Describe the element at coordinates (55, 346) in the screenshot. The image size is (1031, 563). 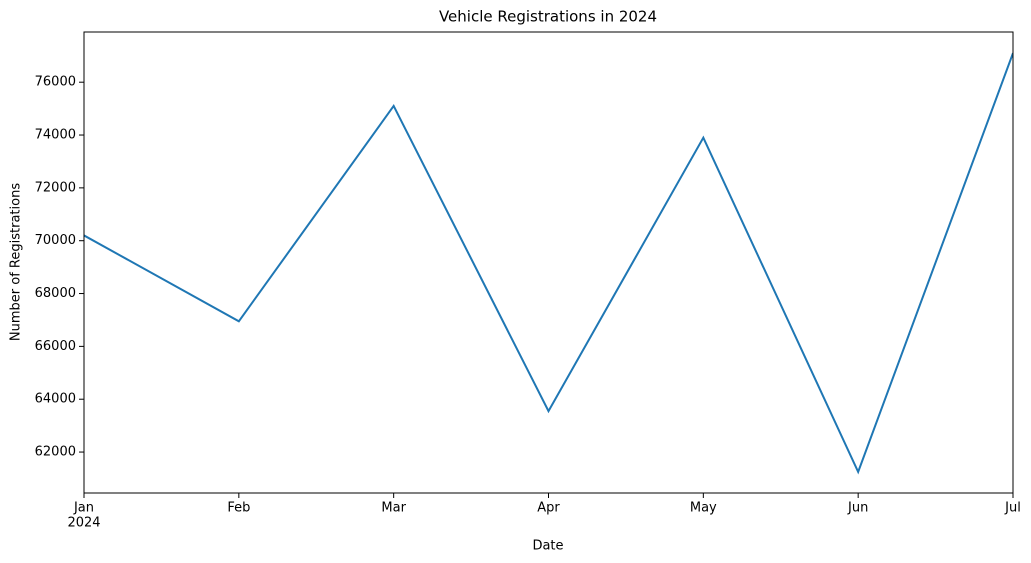
I see `y-tick-label: 66000` at that location.